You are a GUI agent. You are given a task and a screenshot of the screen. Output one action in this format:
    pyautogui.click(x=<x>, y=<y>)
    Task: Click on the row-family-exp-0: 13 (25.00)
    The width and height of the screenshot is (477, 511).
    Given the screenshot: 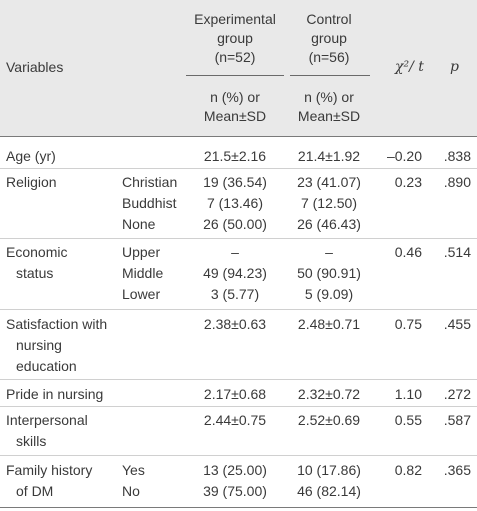 What is the action you would take?
    pyautogui.click(x=235, y=470)
    